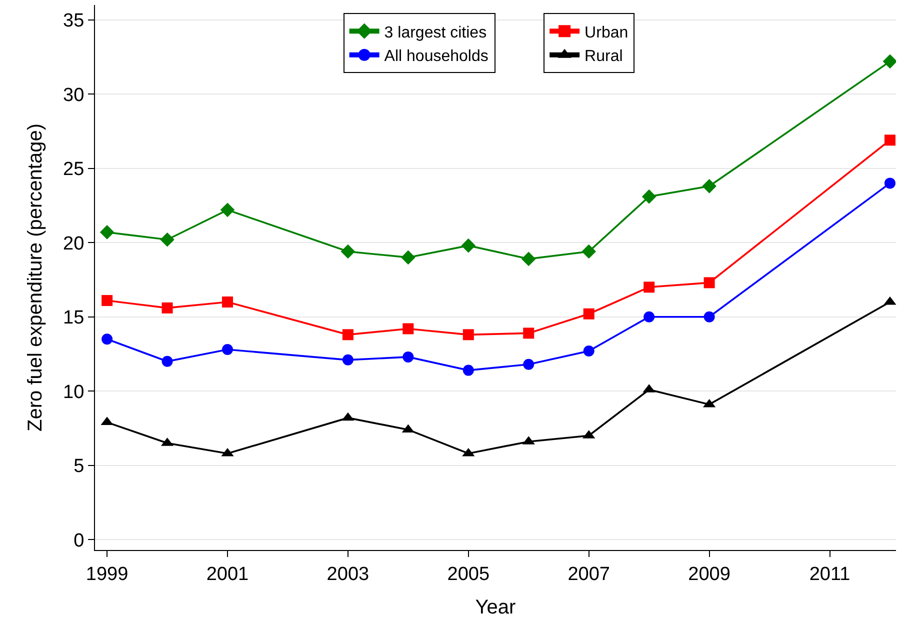 The width and height of the screenshot is (901, 635). What do you see at coordinates (73, 318) in the screenshot?
I see `y-tick-label: 15` at bounding box center [73, 318].